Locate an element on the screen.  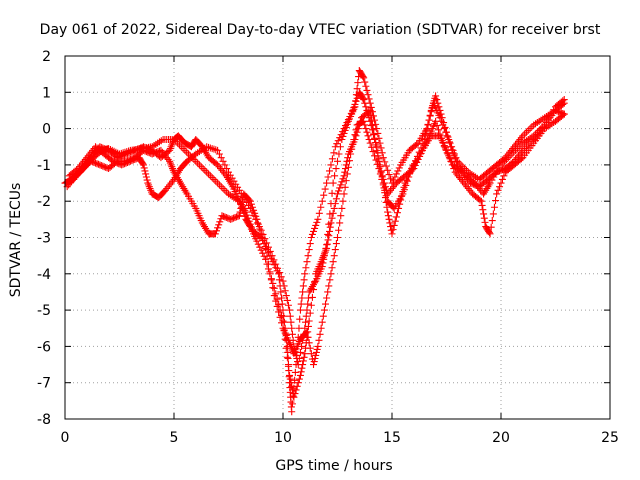
x-tick-label: 10 is located at coordinates (283, 438).